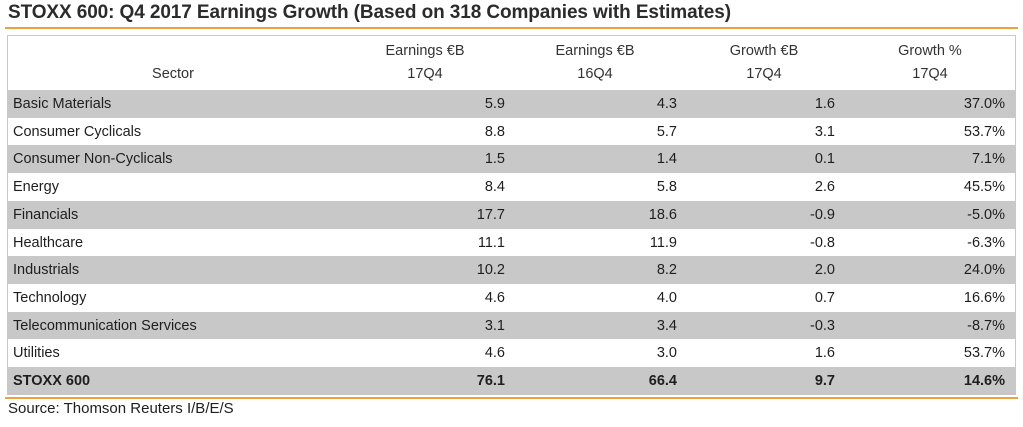 The height and width of the screenshot is (427, 1023). What do you see at coordinates (984, 187) in the screenshot?
I see `cell-growth-pct: 45.5%` at bounding box center [984, 187].